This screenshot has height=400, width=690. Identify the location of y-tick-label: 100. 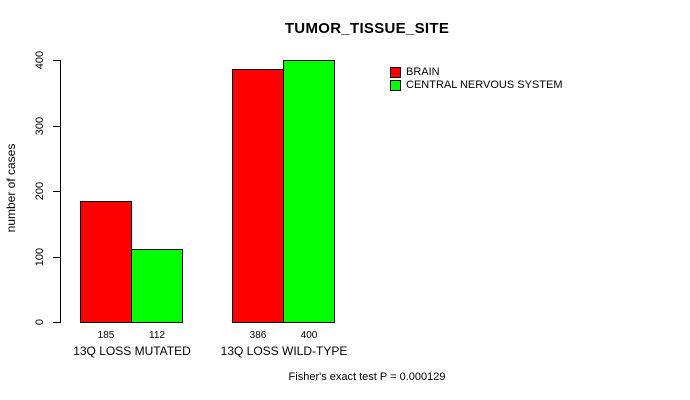
(40, 257).